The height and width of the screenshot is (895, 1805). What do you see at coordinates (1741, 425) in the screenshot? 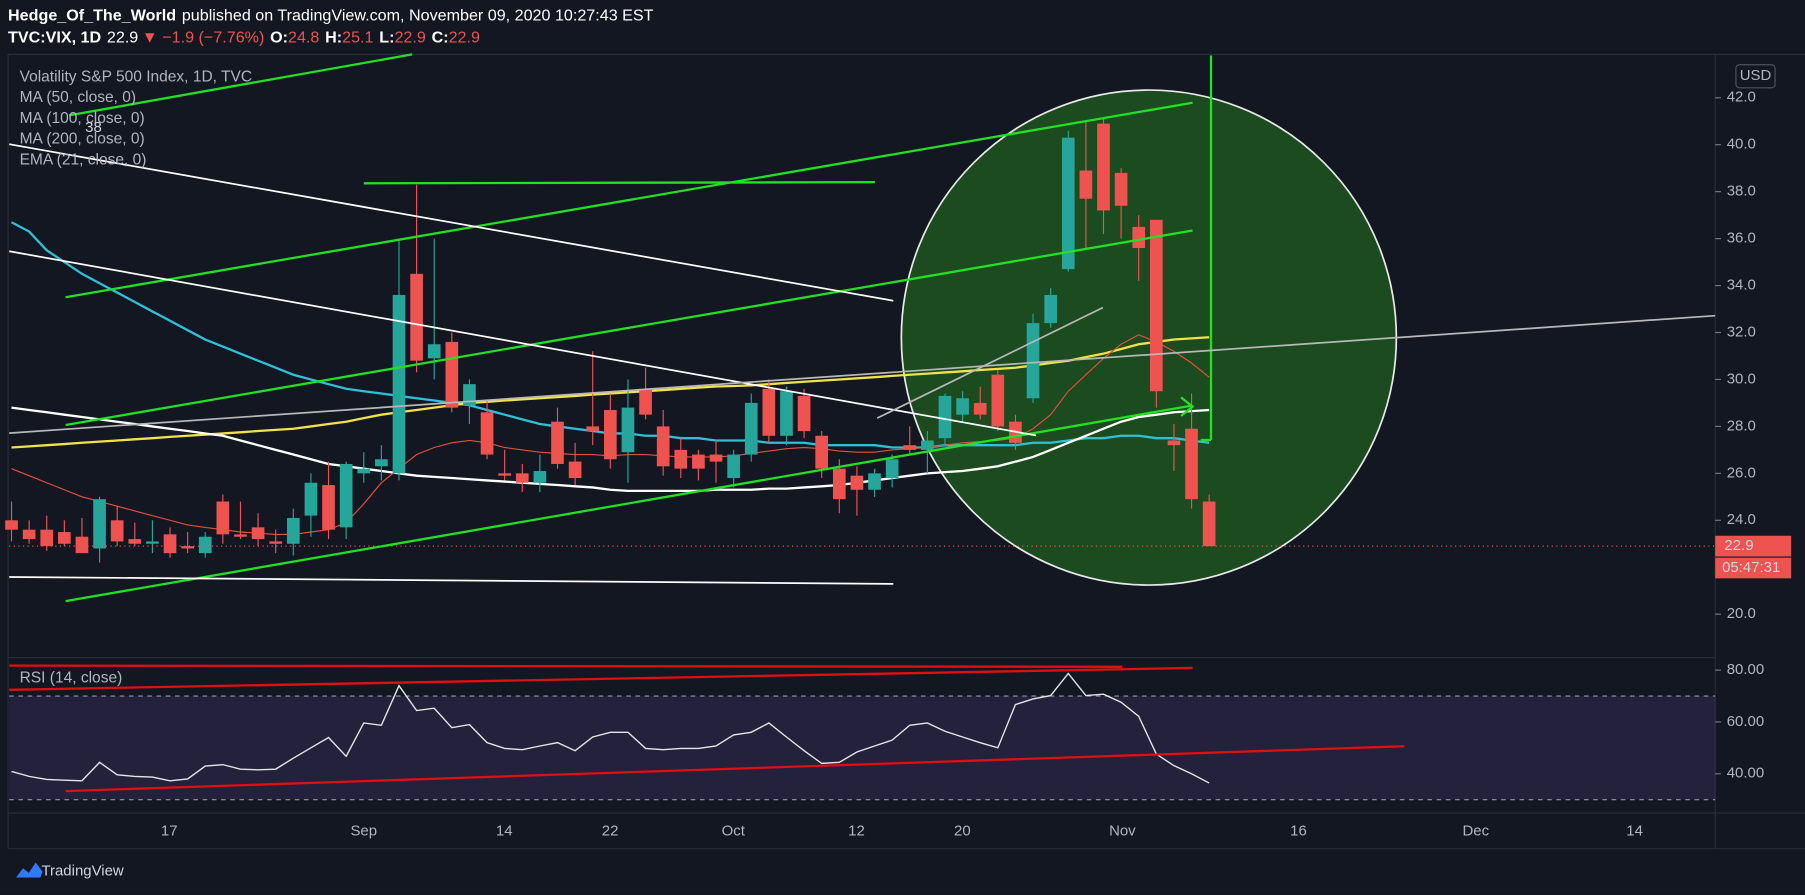
I see `y-tick-label: 28.0` at bounding box center [1741, 425].